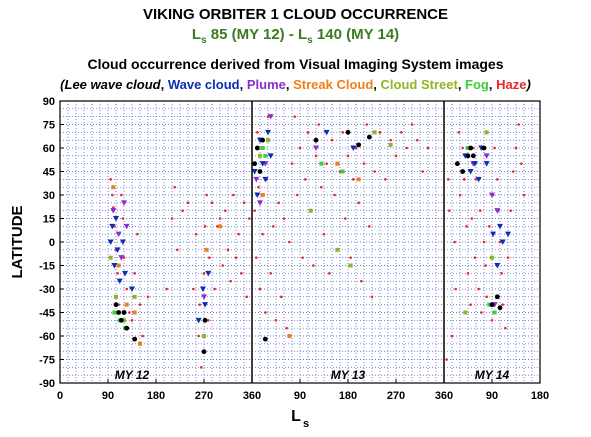 The width and height of the screenshot is (591, 437). What do you see at coordinates (203, 84) in the screenshot?
I see `legend-item-wave-cloud: Wave cloud` at bounding box center [203, 84].